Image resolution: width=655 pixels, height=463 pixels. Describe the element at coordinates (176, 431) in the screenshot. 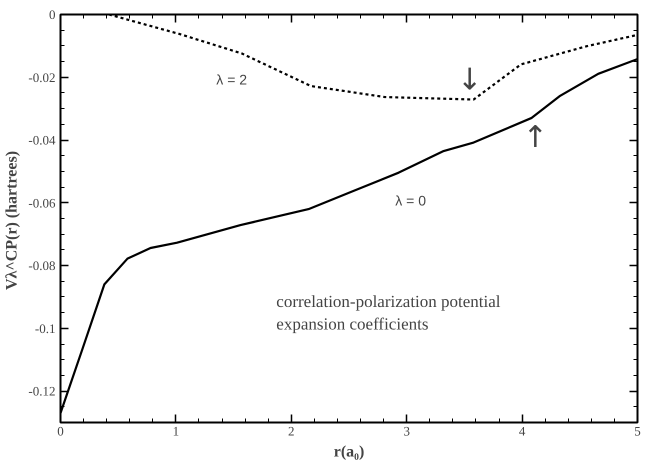

I see `x-tick-label: 1` at that location.